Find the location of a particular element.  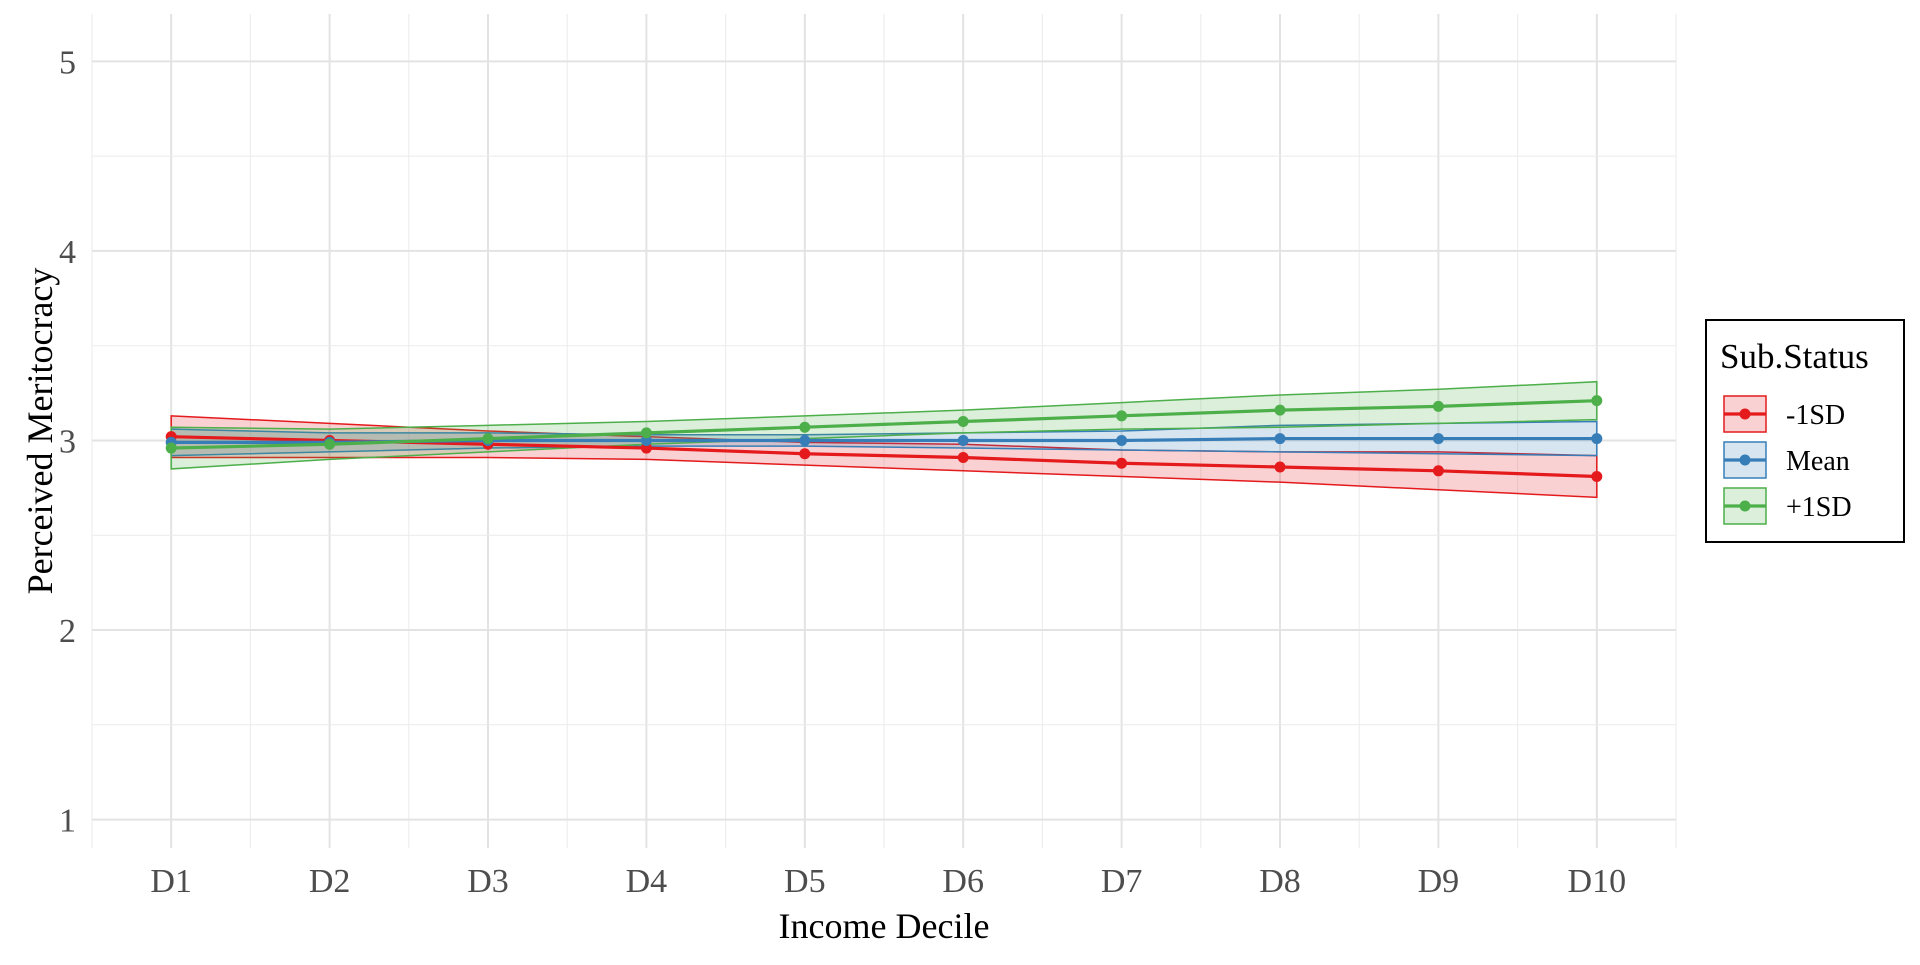

x-tick-label: D2 is located at coordinates (330, 881).